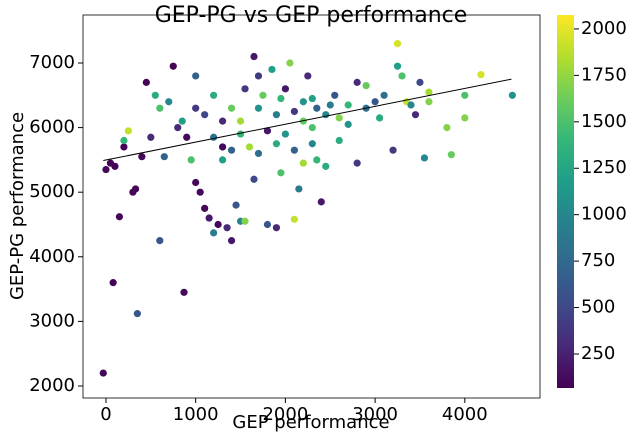 Image resolution: width=631 pixels, height=438 pixels. Describe the element at coordinates (52, 320) in the screenshot. I see `y-tick-label: 3000` at that location.